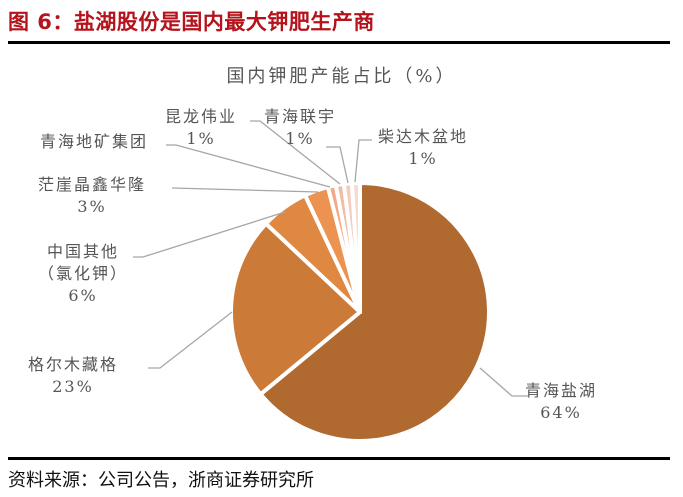 The image size is (683, 497). I want to click on leader-zgqt, so click(209, 234).